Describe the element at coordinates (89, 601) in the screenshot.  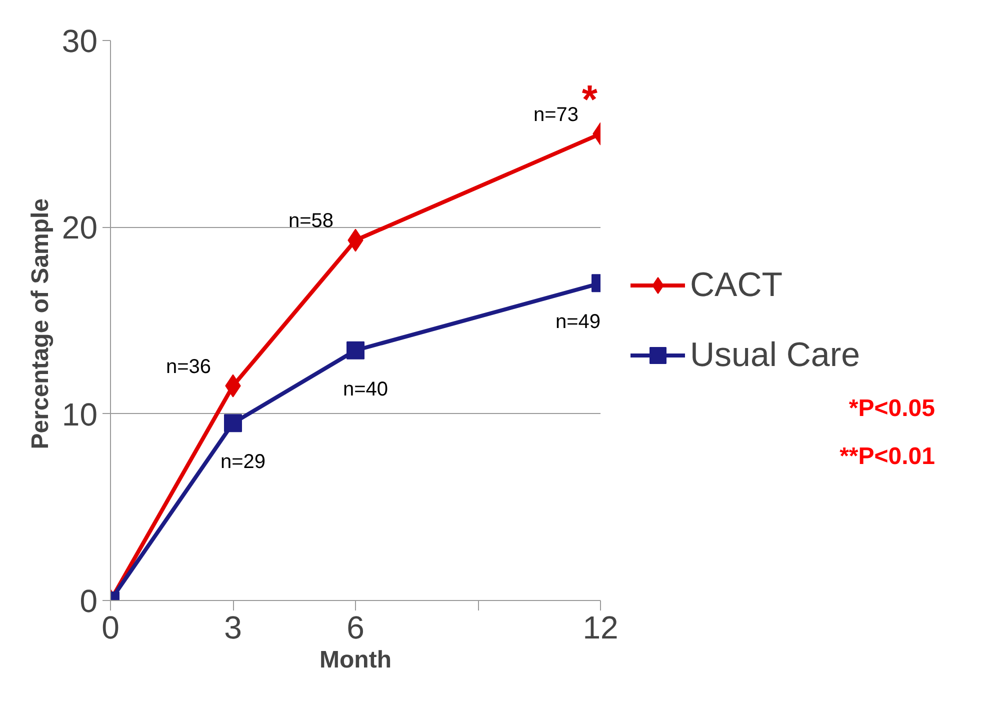
I see `y-tick-label: 0` at that location.